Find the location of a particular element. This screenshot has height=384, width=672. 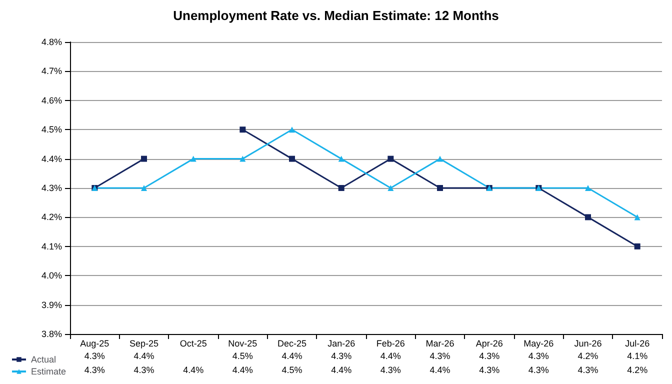

x-tick-label: Jul-26 is located at coordinates (637, 343).